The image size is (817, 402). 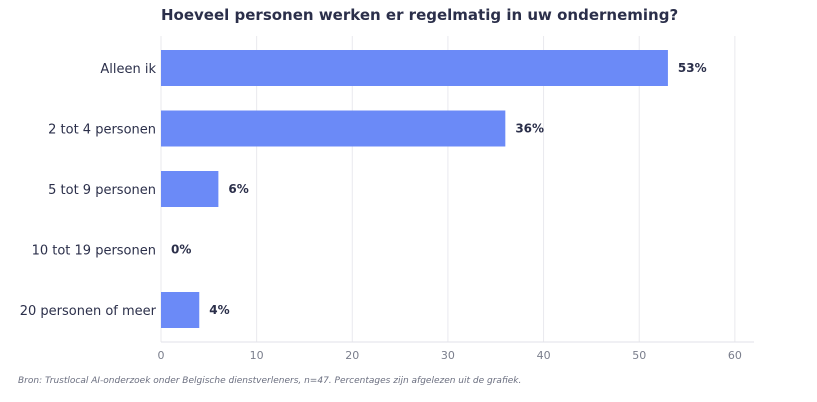 What do you see at coordinates (352, 355) in the screenshot?
I see `x-tick-label: 20` at bounding box center [352, 355].